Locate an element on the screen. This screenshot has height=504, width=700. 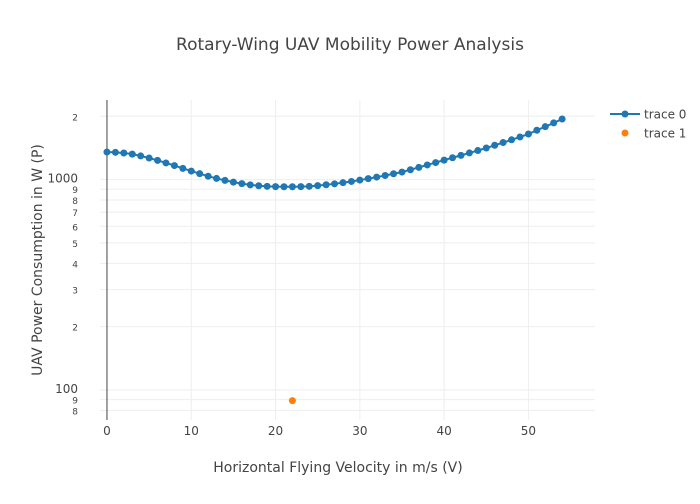
legend-item: trace 0 is located at coordinates (648, 115).